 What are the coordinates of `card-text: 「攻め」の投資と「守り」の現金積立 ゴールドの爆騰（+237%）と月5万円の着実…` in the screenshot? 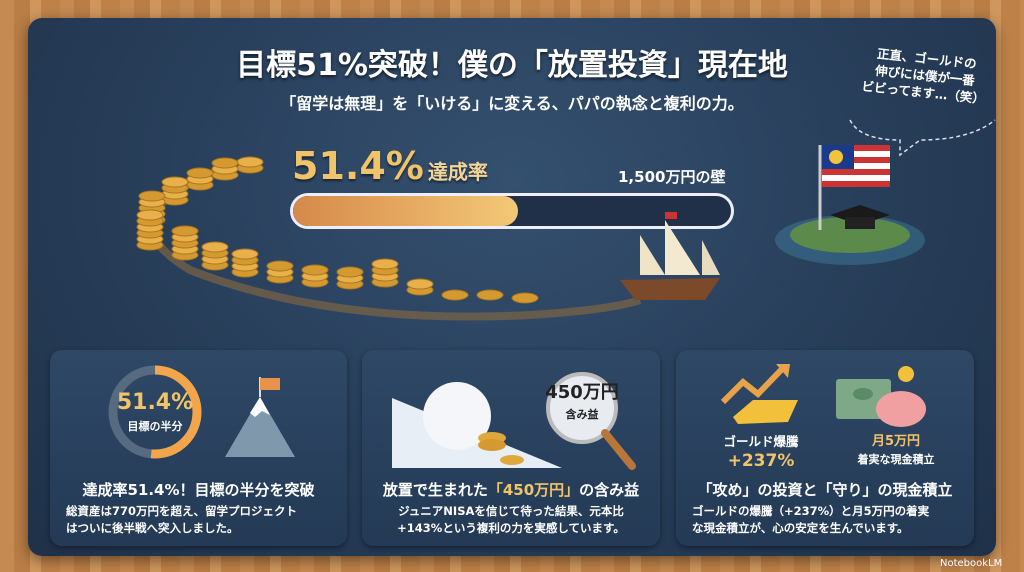 It's located at (825, 508).